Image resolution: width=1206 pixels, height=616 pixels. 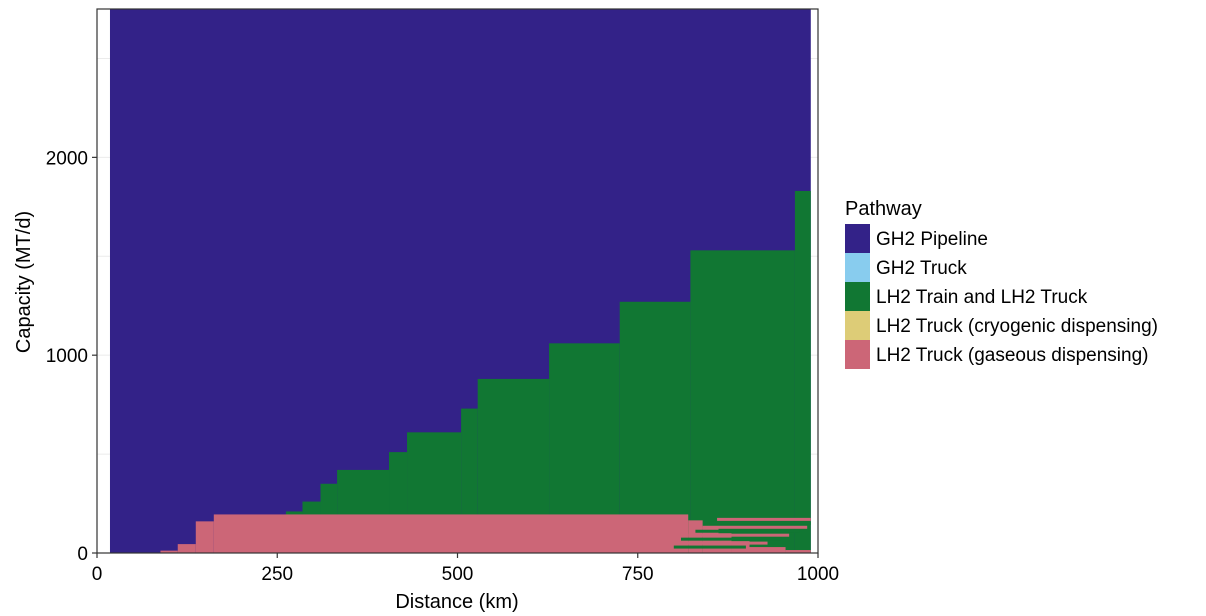 What do you see at coordinates (24, 282) in the screenshot?
I see `y-axis-title: Capacity (MT/d)` at bounding box center [24, 282].